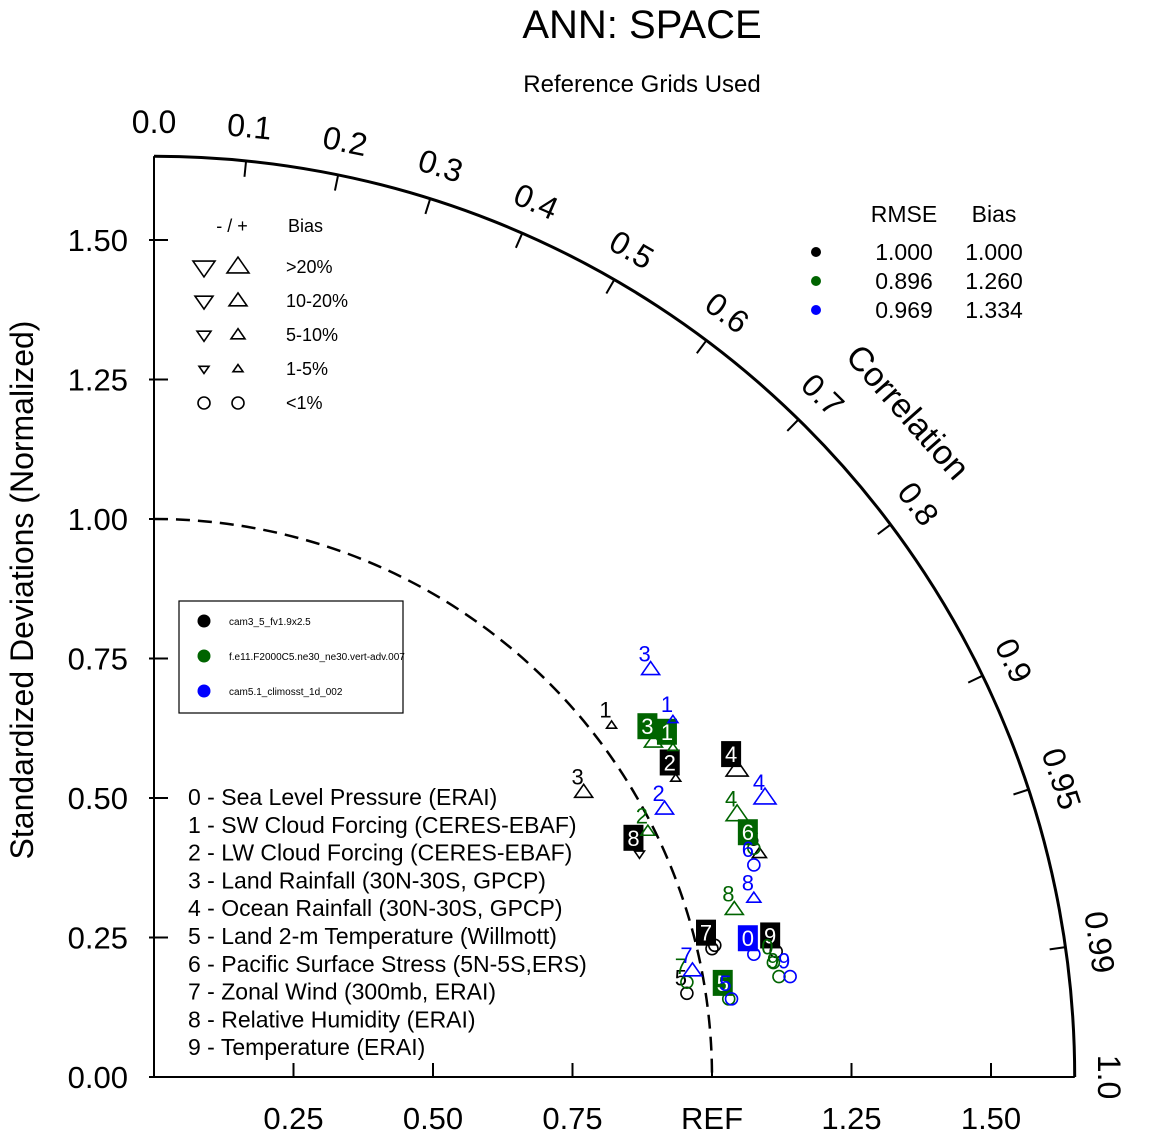 The image size is (1150, 1134). Describe the element at coordinates (305, 226) in the screenshot. I see `bias-legend-bias-header: Bias` at that location.